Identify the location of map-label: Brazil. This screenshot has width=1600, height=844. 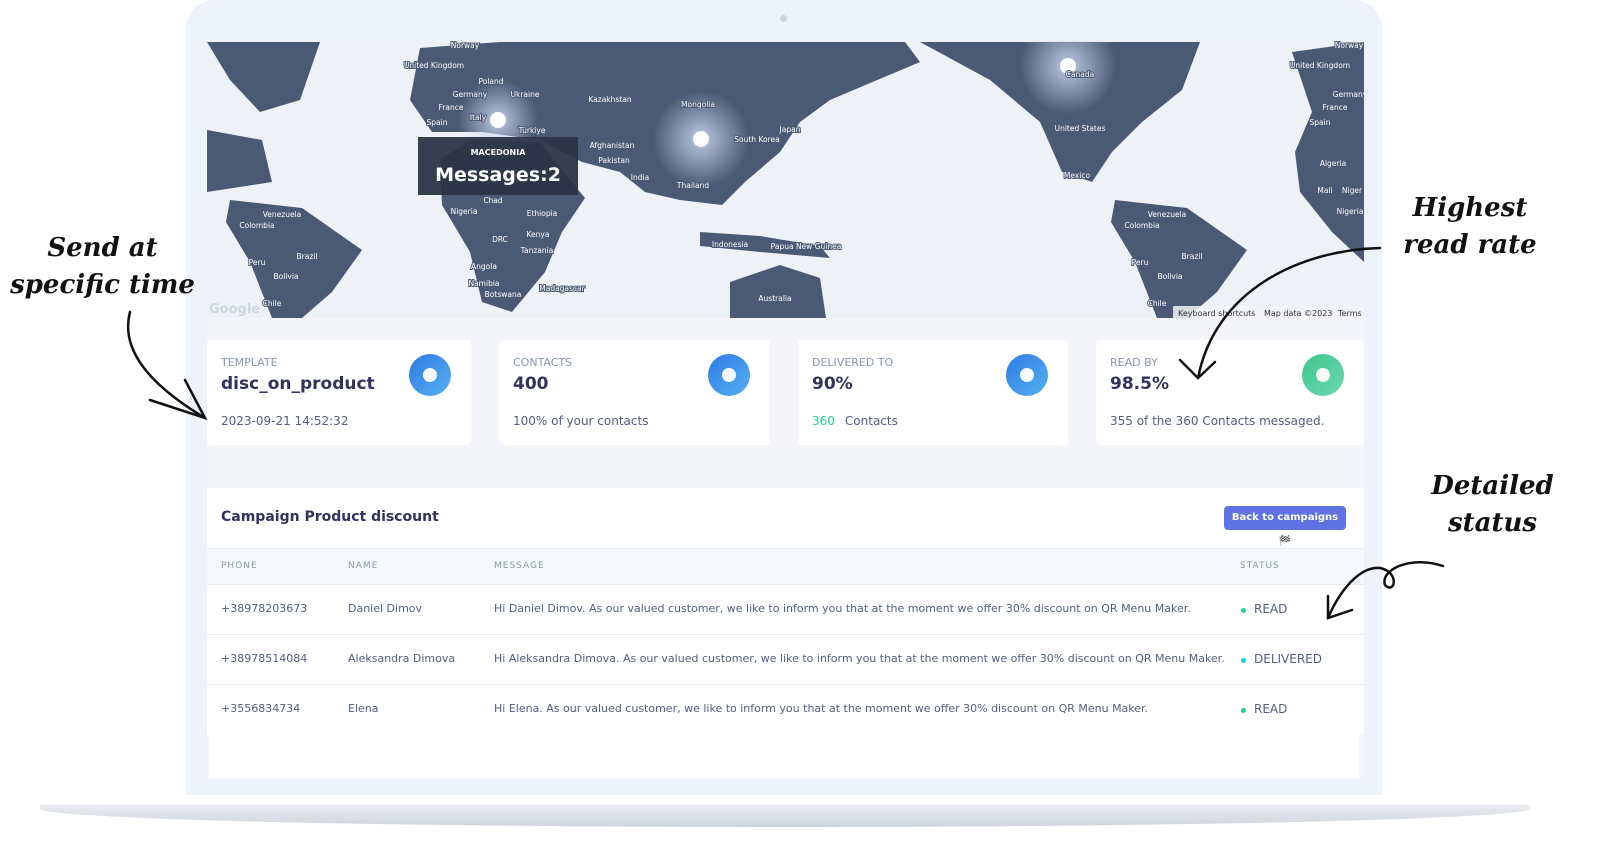
(307, 256).